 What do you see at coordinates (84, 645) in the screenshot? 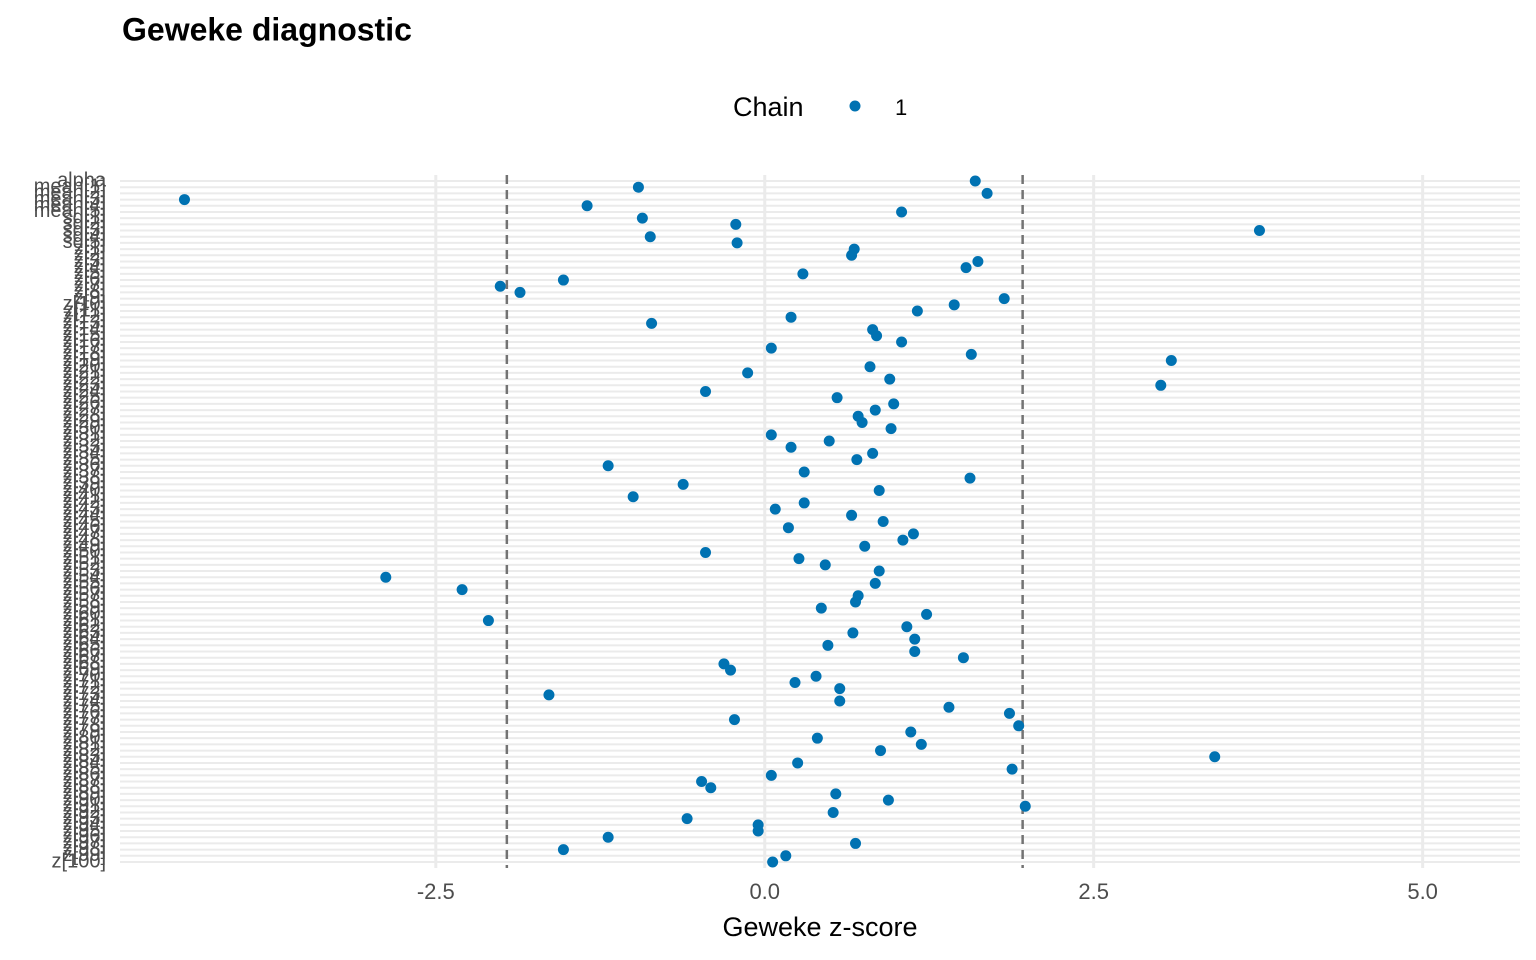
I see `y-tick-label: z[65]` at bounding box center [84, 645].